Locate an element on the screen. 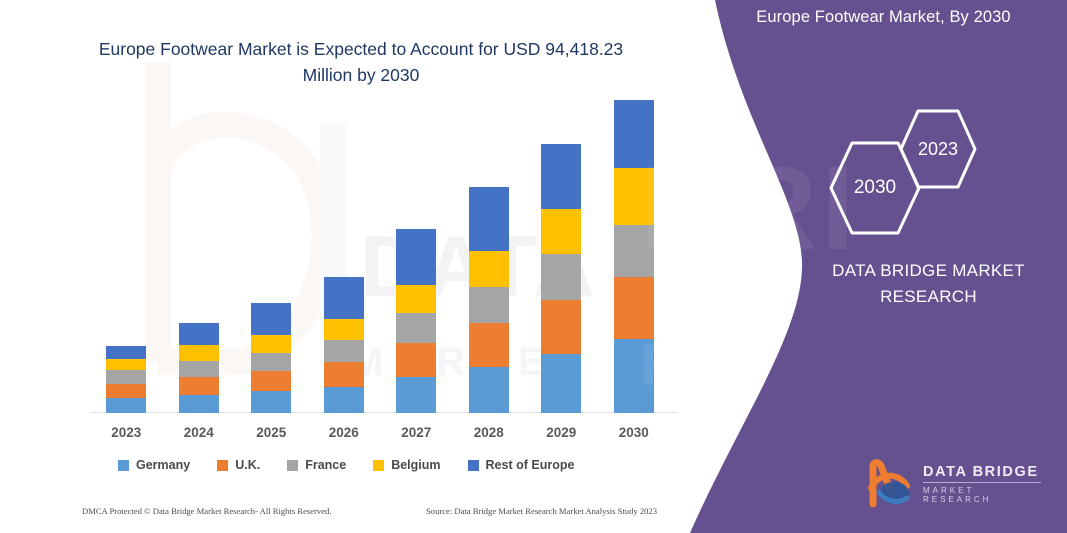 Image resolution: width=1067 pixels, height=533 pixels. bar-segment-2023-belgium is located at coordinates (126, 364).